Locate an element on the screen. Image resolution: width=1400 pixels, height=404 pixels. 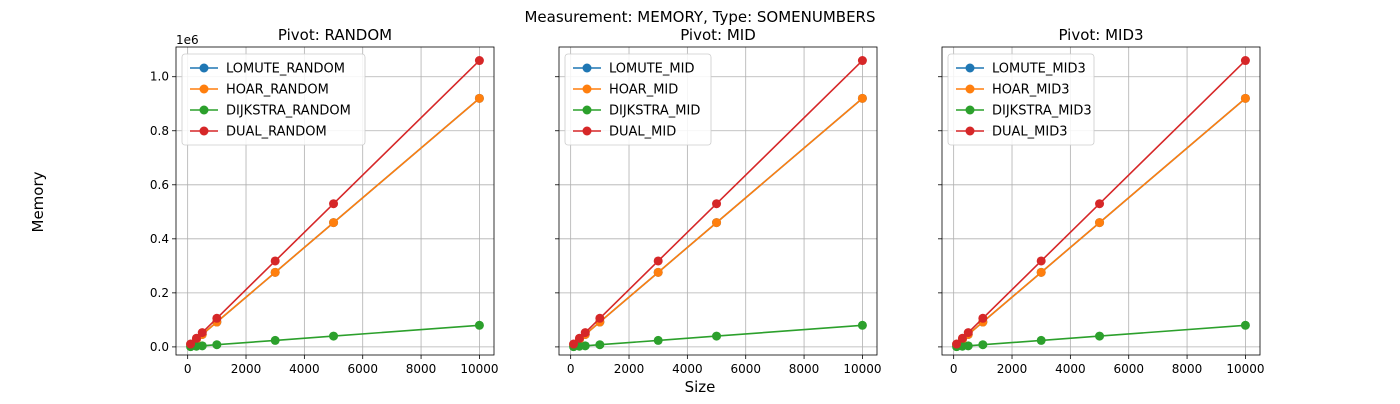
y-tick-label: 0.2 is located at coordinates (159, 293).